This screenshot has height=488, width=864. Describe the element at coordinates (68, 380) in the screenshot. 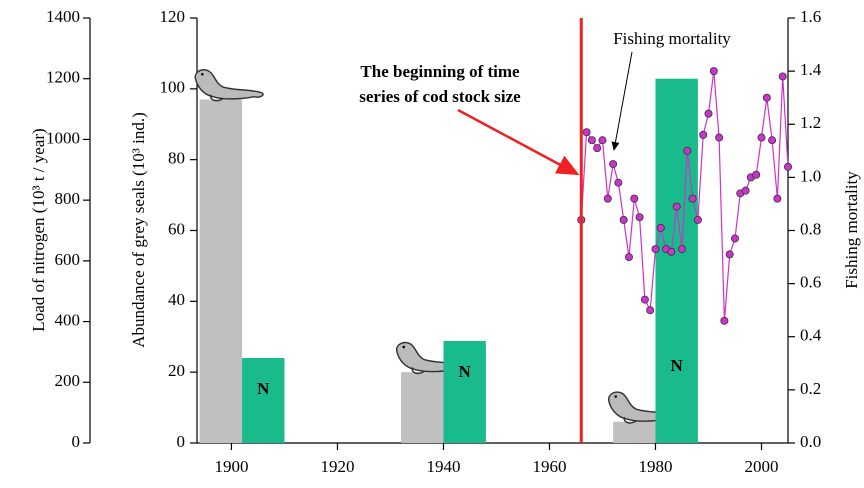

I see `y-tick-label: 200` at that location.